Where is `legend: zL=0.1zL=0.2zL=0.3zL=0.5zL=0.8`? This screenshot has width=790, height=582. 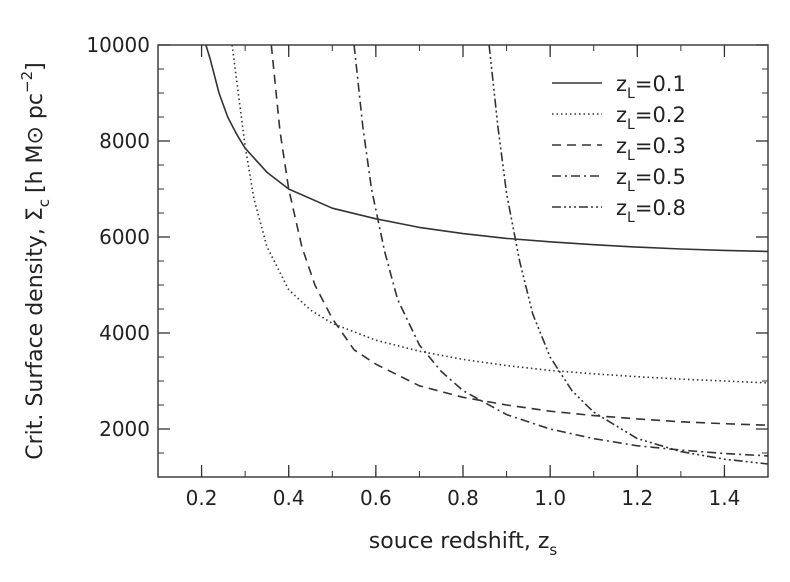 legend: zL=0.1zL=0.2zL=0.3zL=0.5zL=0.8 is located at coordinates (619, 149).